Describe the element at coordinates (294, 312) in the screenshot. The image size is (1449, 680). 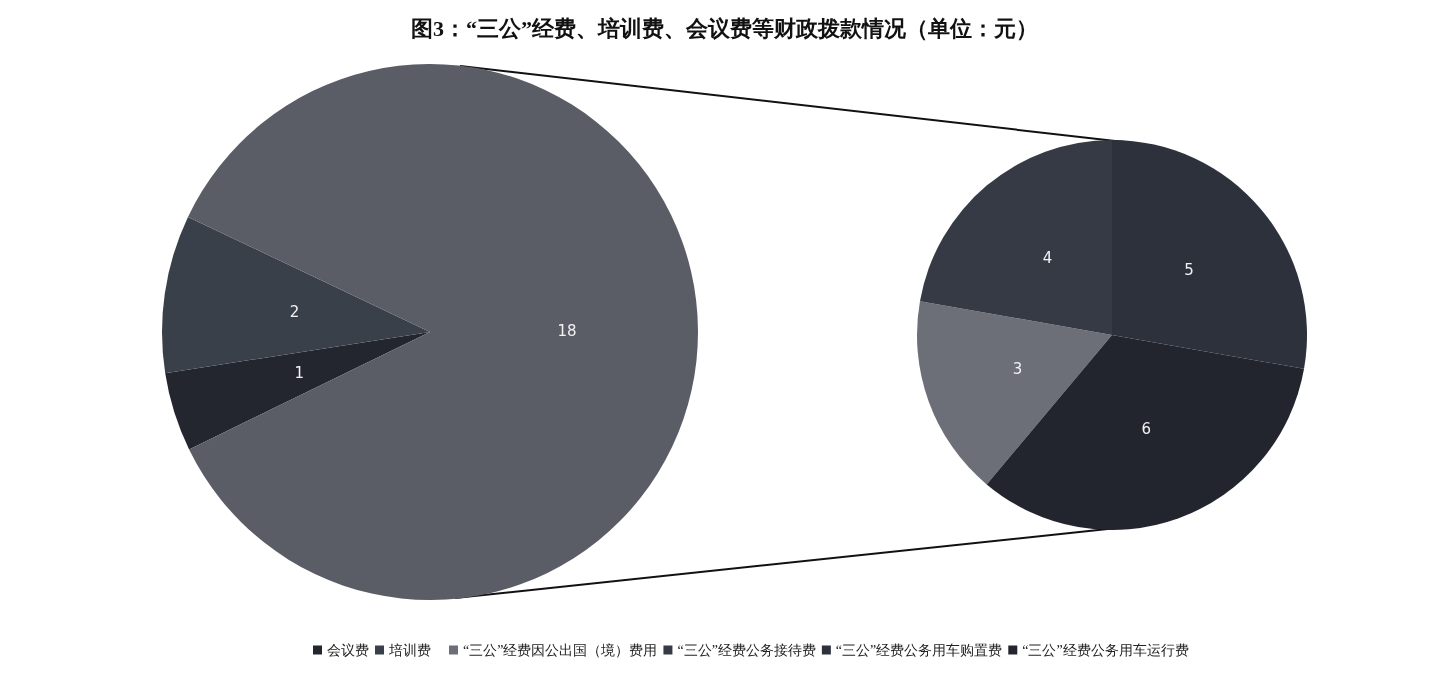
I see `data-label: 2` at that location.